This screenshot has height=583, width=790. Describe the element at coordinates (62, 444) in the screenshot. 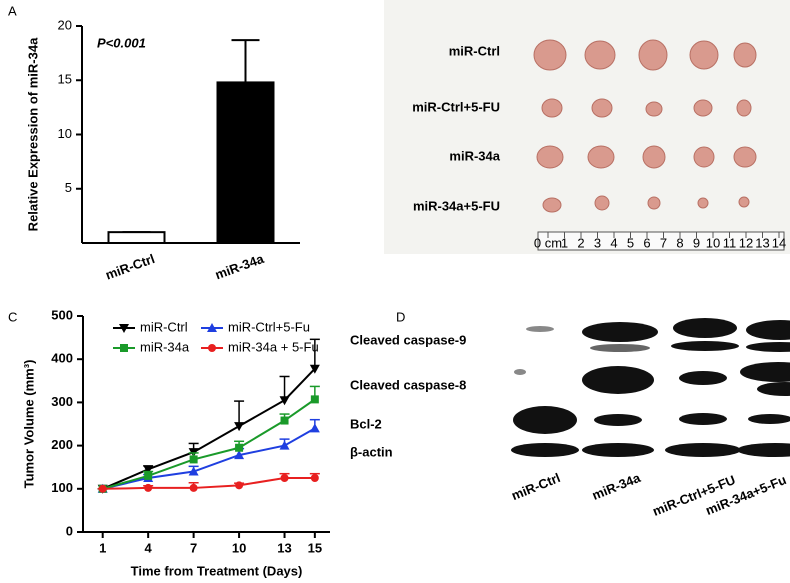

I see `y-tick-label: 200` at that location.